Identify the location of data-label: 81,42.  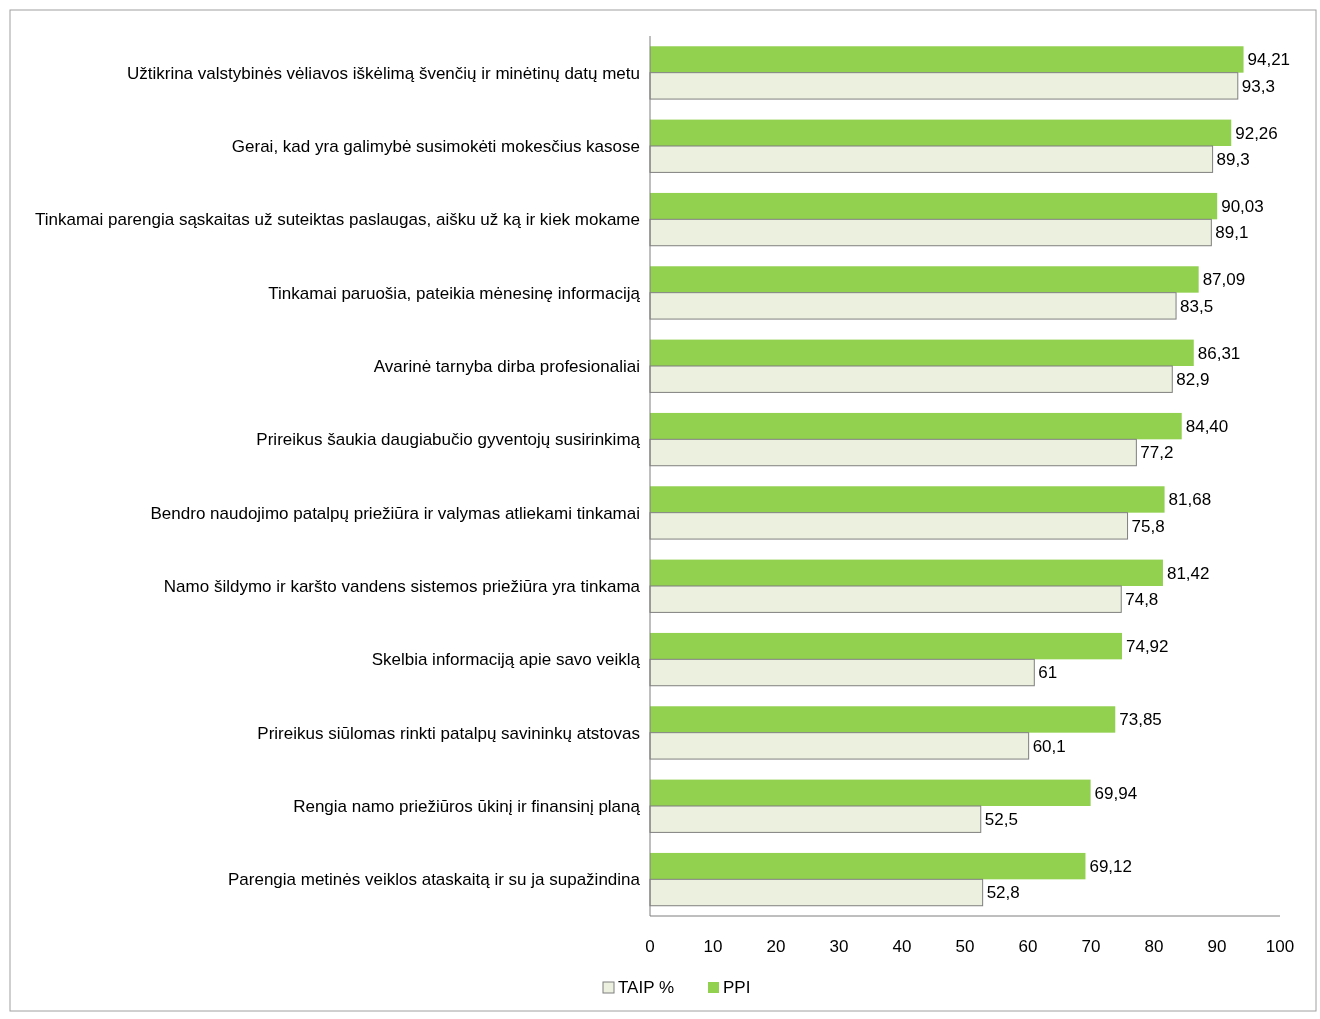
(1188, 573).